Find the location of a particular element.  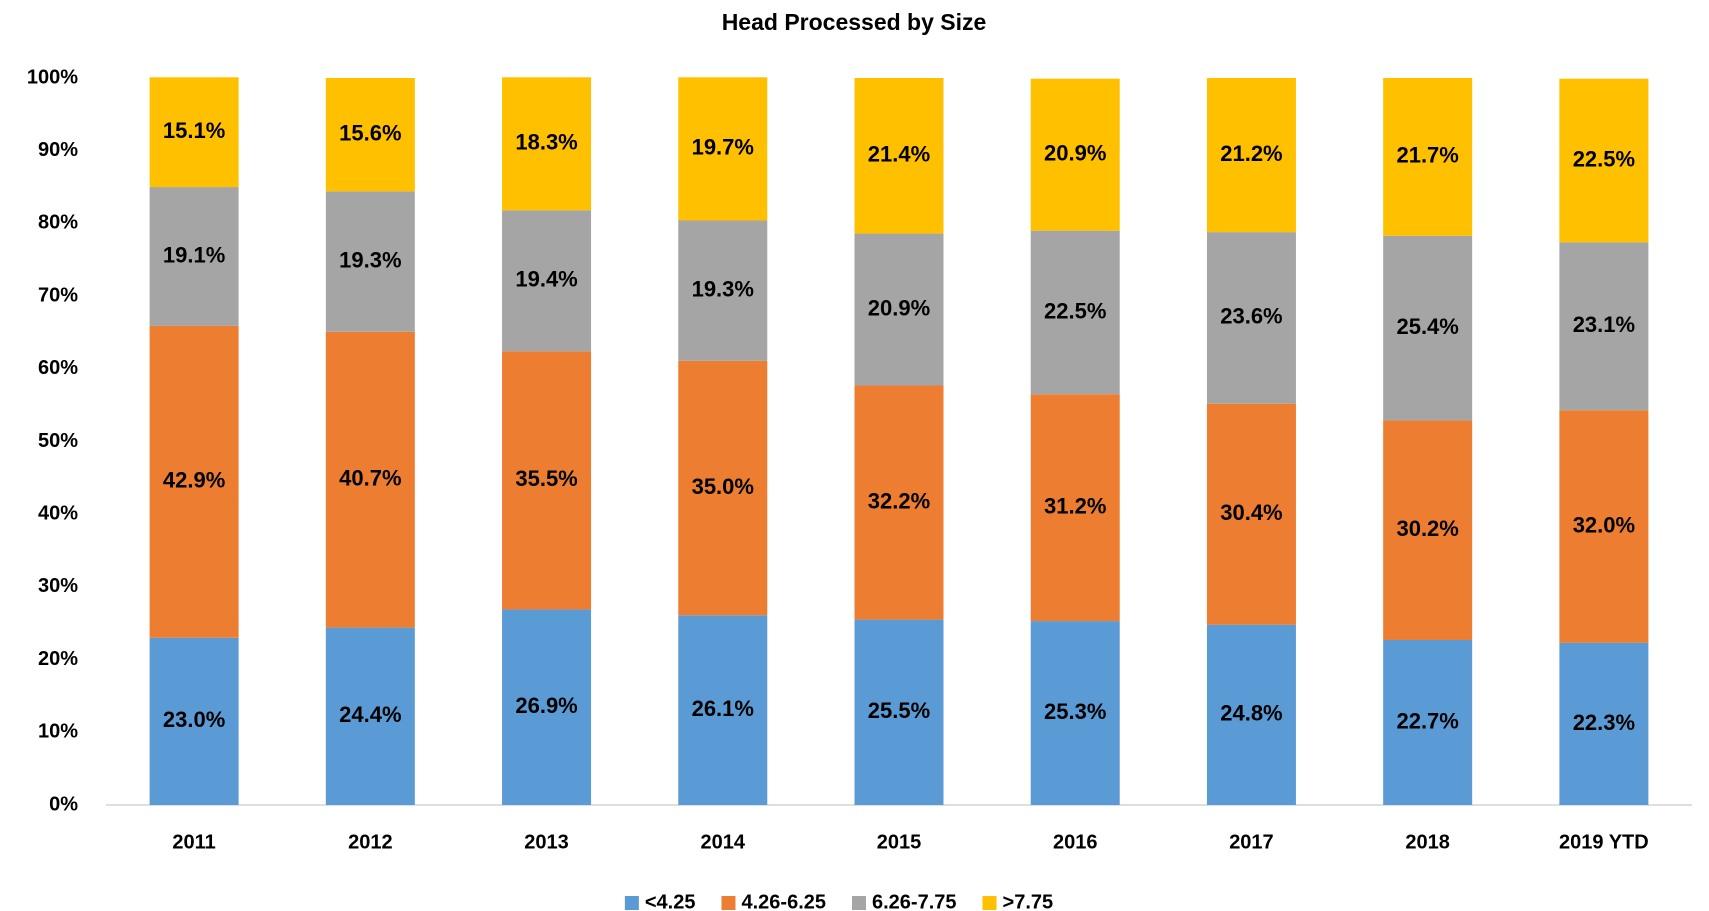

legend-label: 6.26-7.75 is located at coordinates (914, 901).